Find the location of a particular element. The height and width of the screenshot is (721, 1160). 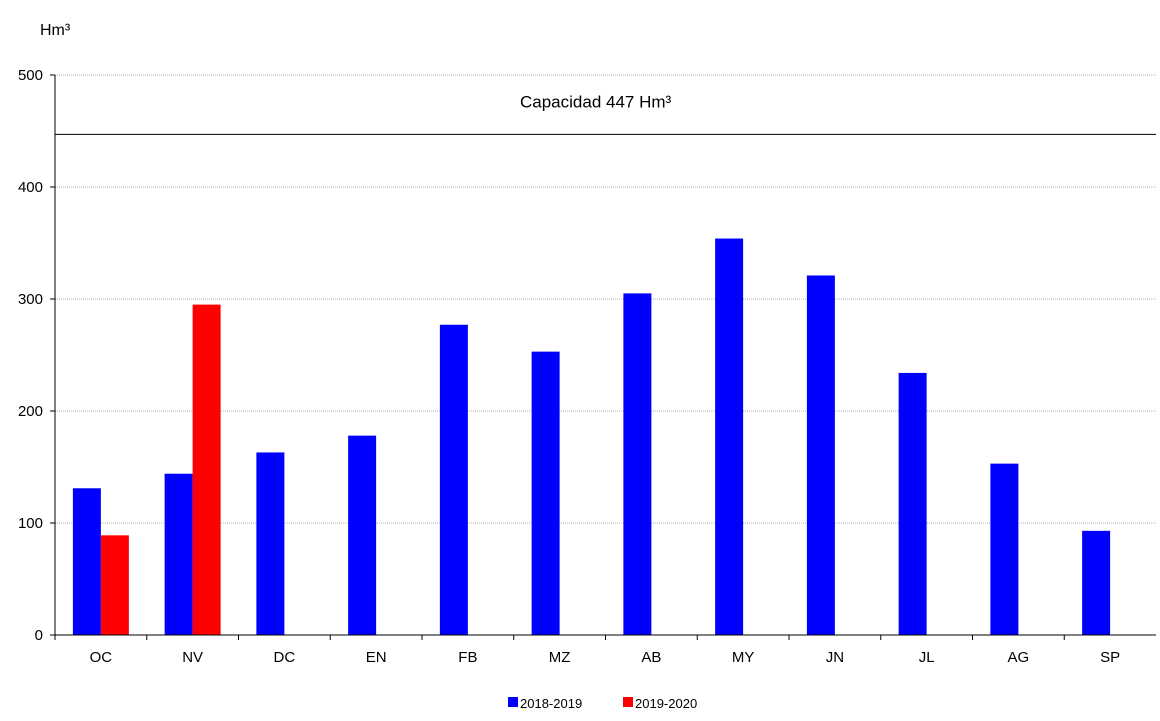

bar-2018-2019-FB is located at coordinates (453, 479).